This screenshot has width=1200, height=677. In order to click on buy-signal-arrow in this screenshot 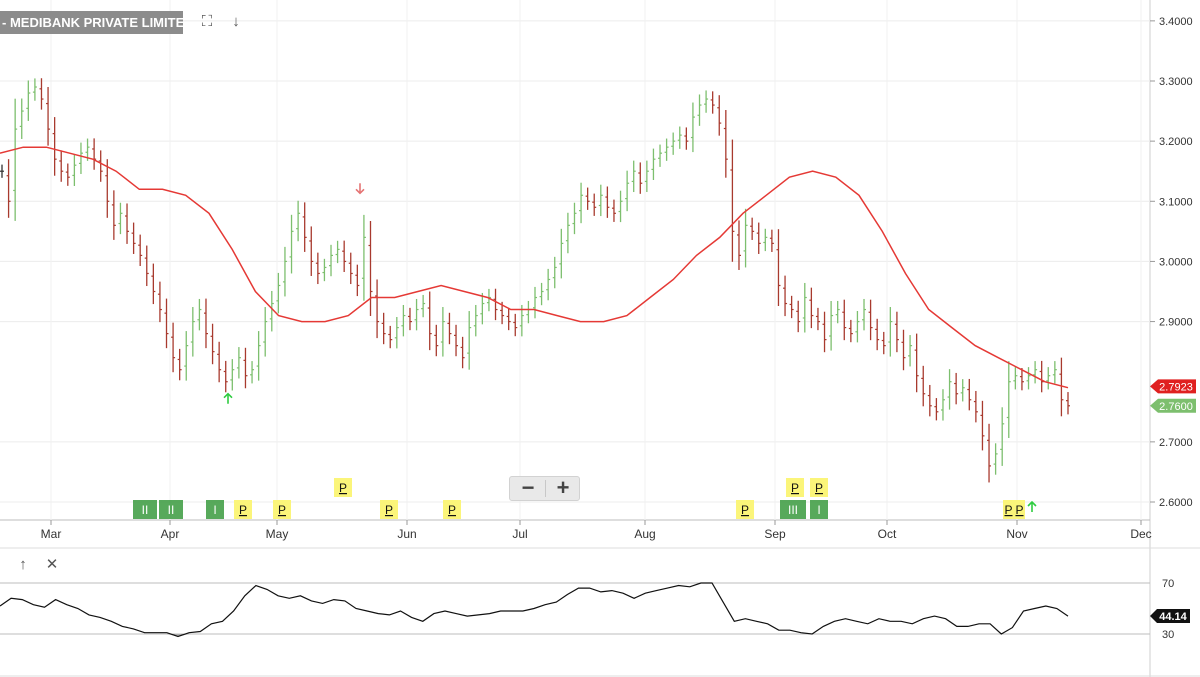, I will do `click(1032, 506)`.